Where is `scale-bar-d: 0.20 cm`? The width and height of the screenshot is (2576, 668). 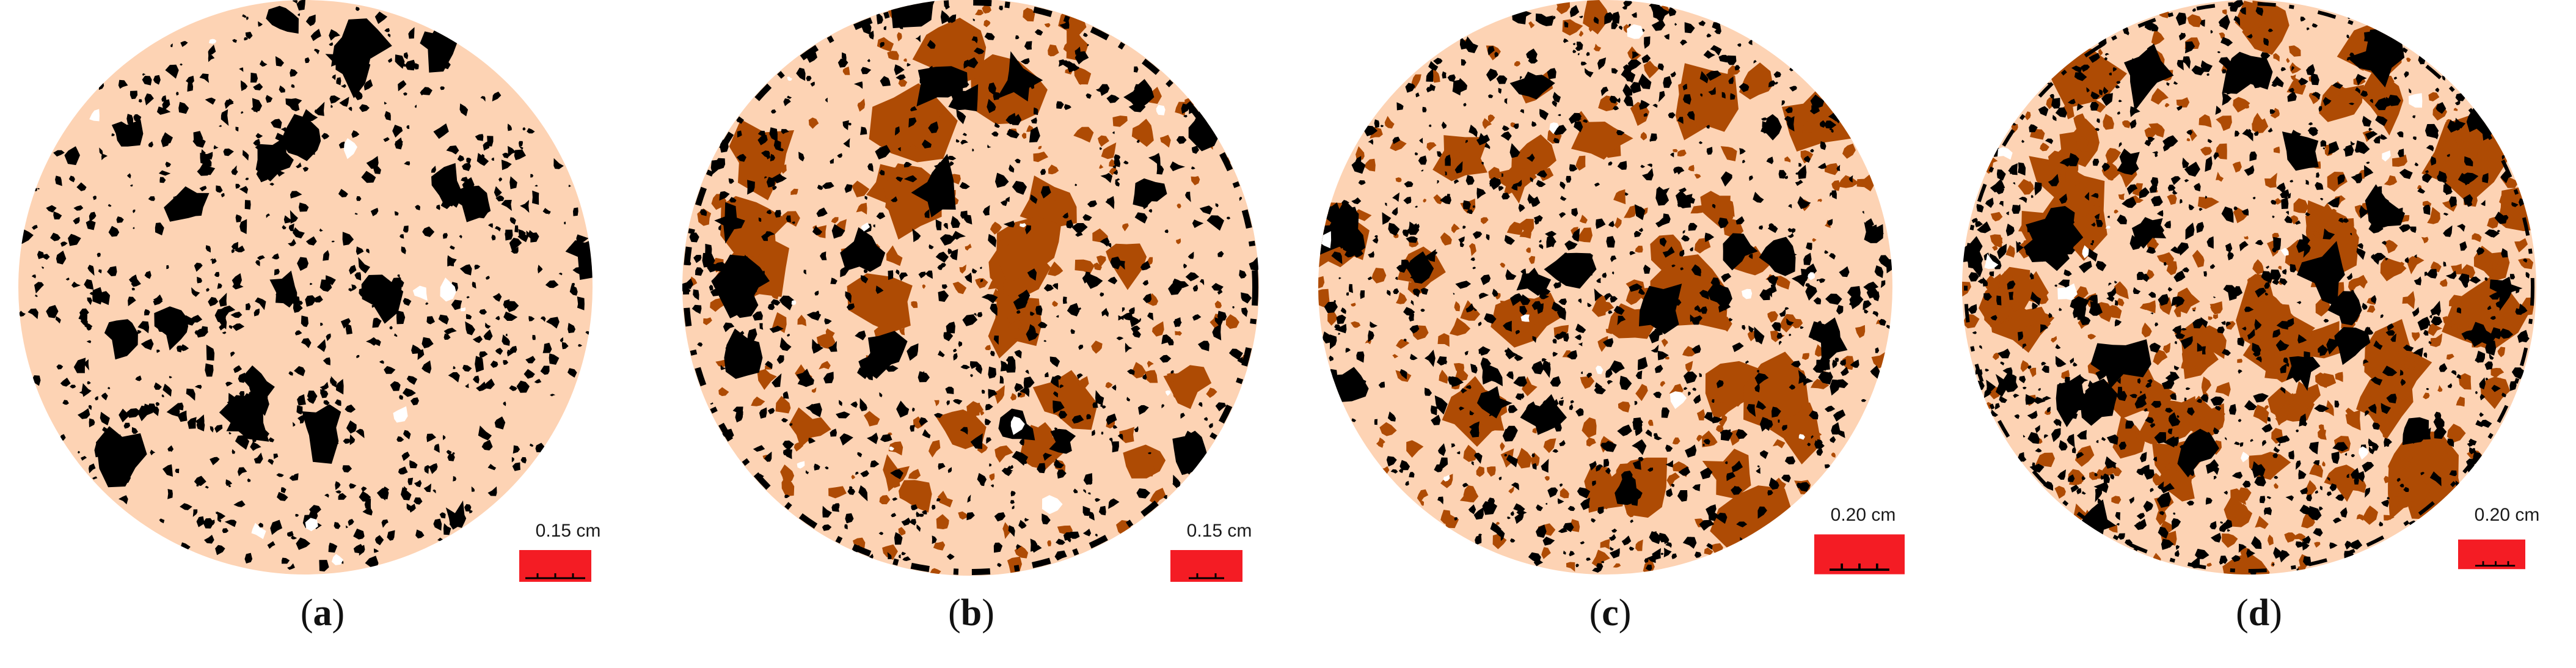
scale-bar-d: 0.20 cm is located at coordinates (2507, 538).